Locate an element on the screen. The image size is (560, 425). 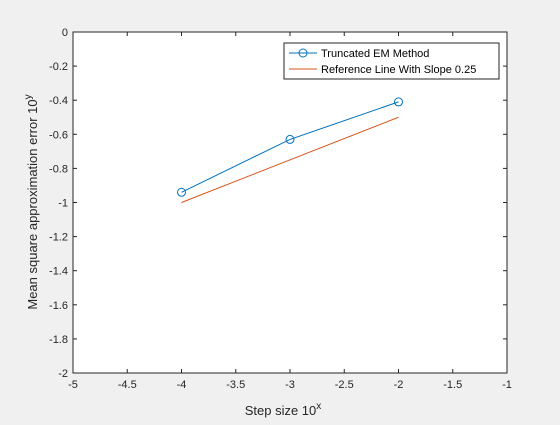
y-axis-label: Mean square approximation error 10y is located at coordinates (31, 201).